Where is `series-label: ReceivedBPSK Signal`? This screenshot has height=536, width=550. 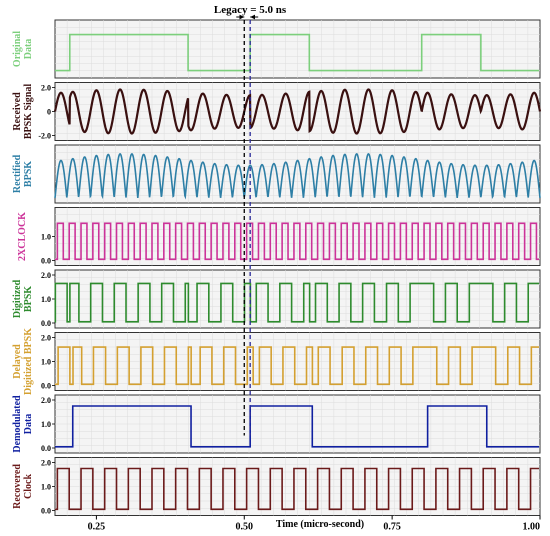
series-label: ReceivedBPSK Signal is located at coordinates (23, 112).